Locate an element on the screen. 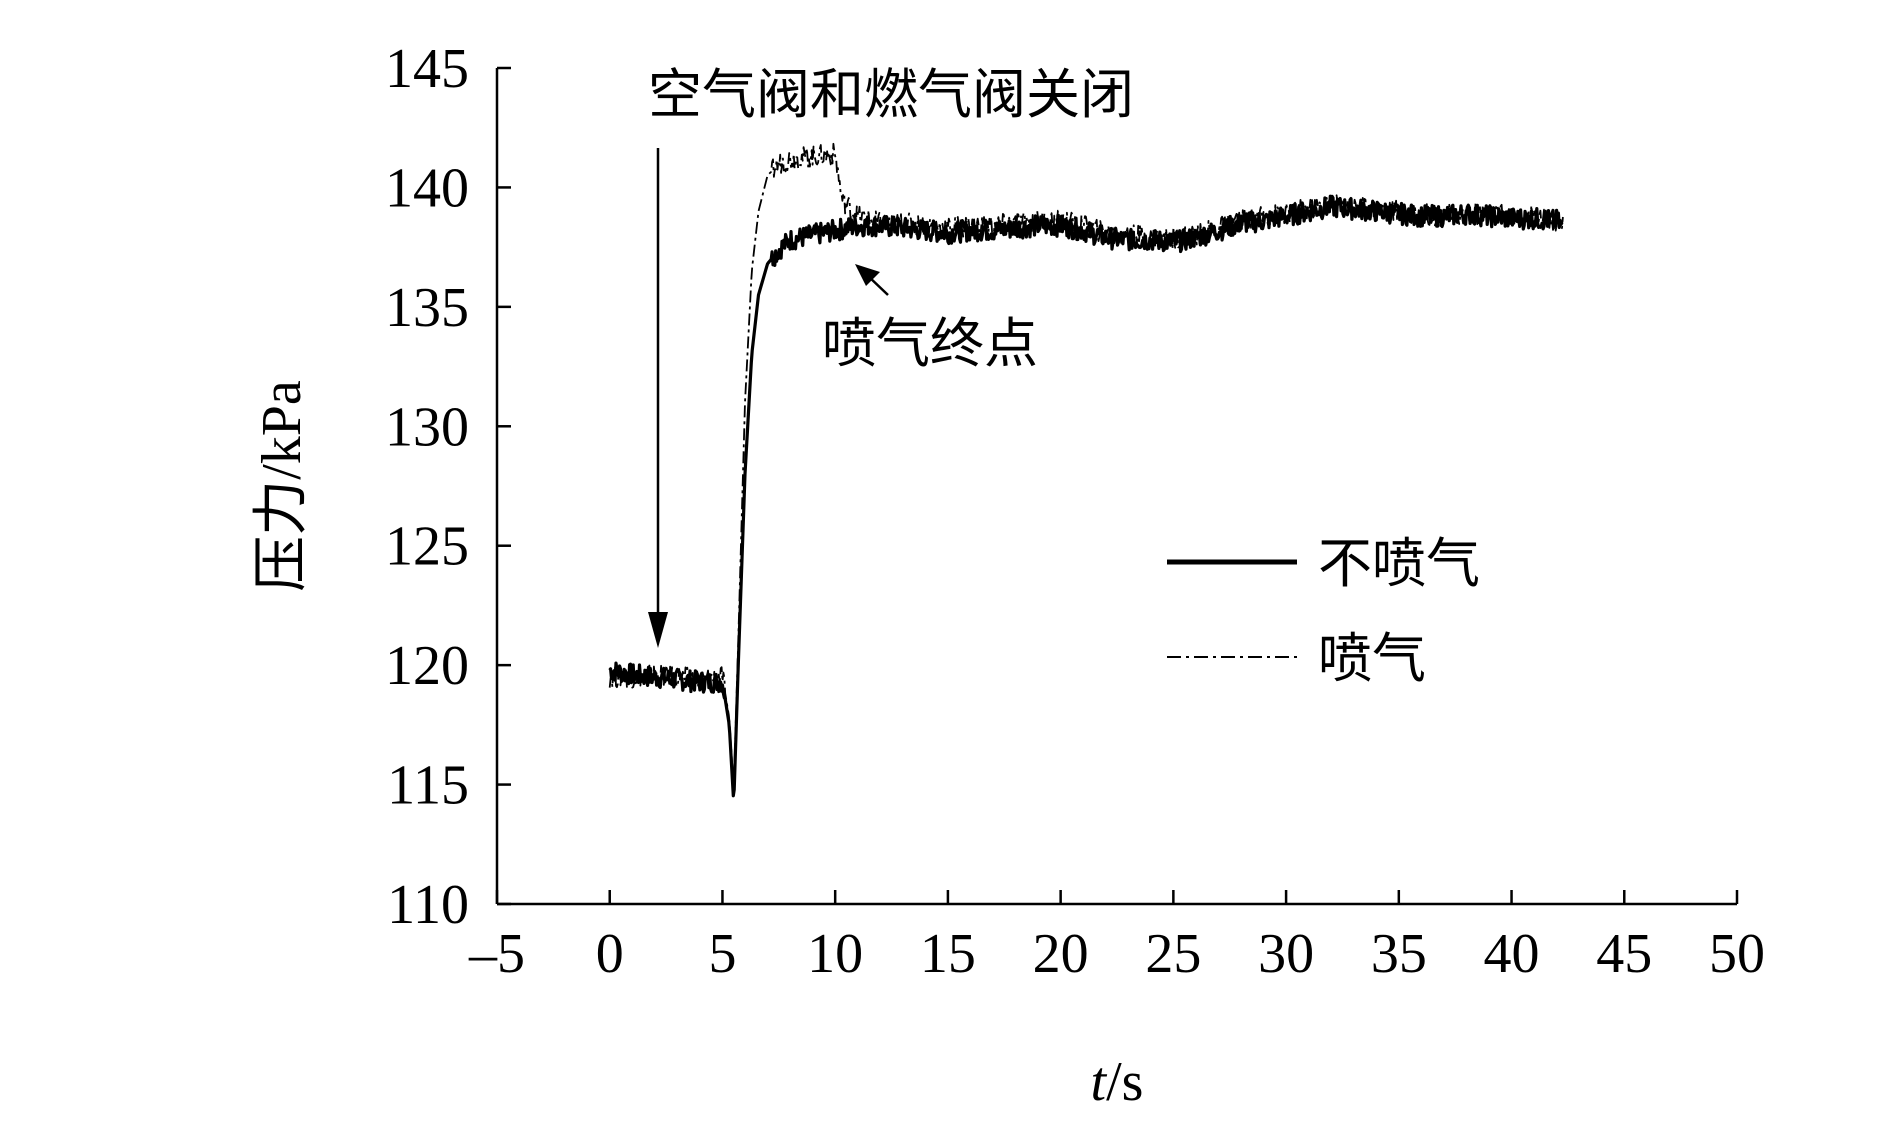 This screenshot has height=1134, width=1890. y-tick-label: 130 is located at coordinates (427, 427).